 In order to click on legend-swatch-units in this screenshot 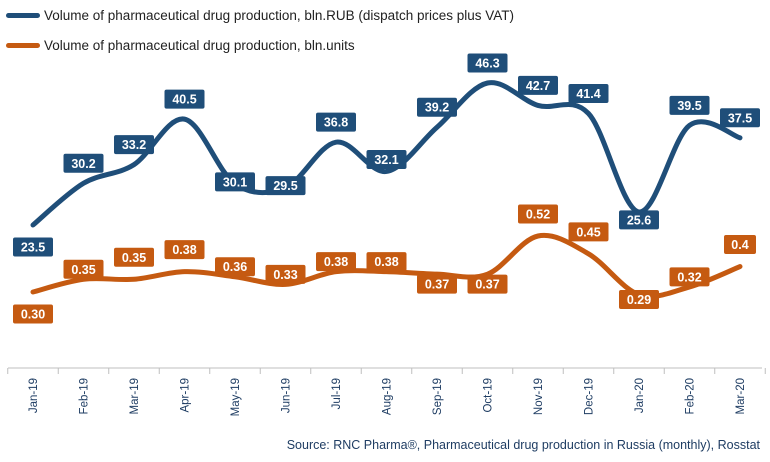, I will do `click(23, 45)`.